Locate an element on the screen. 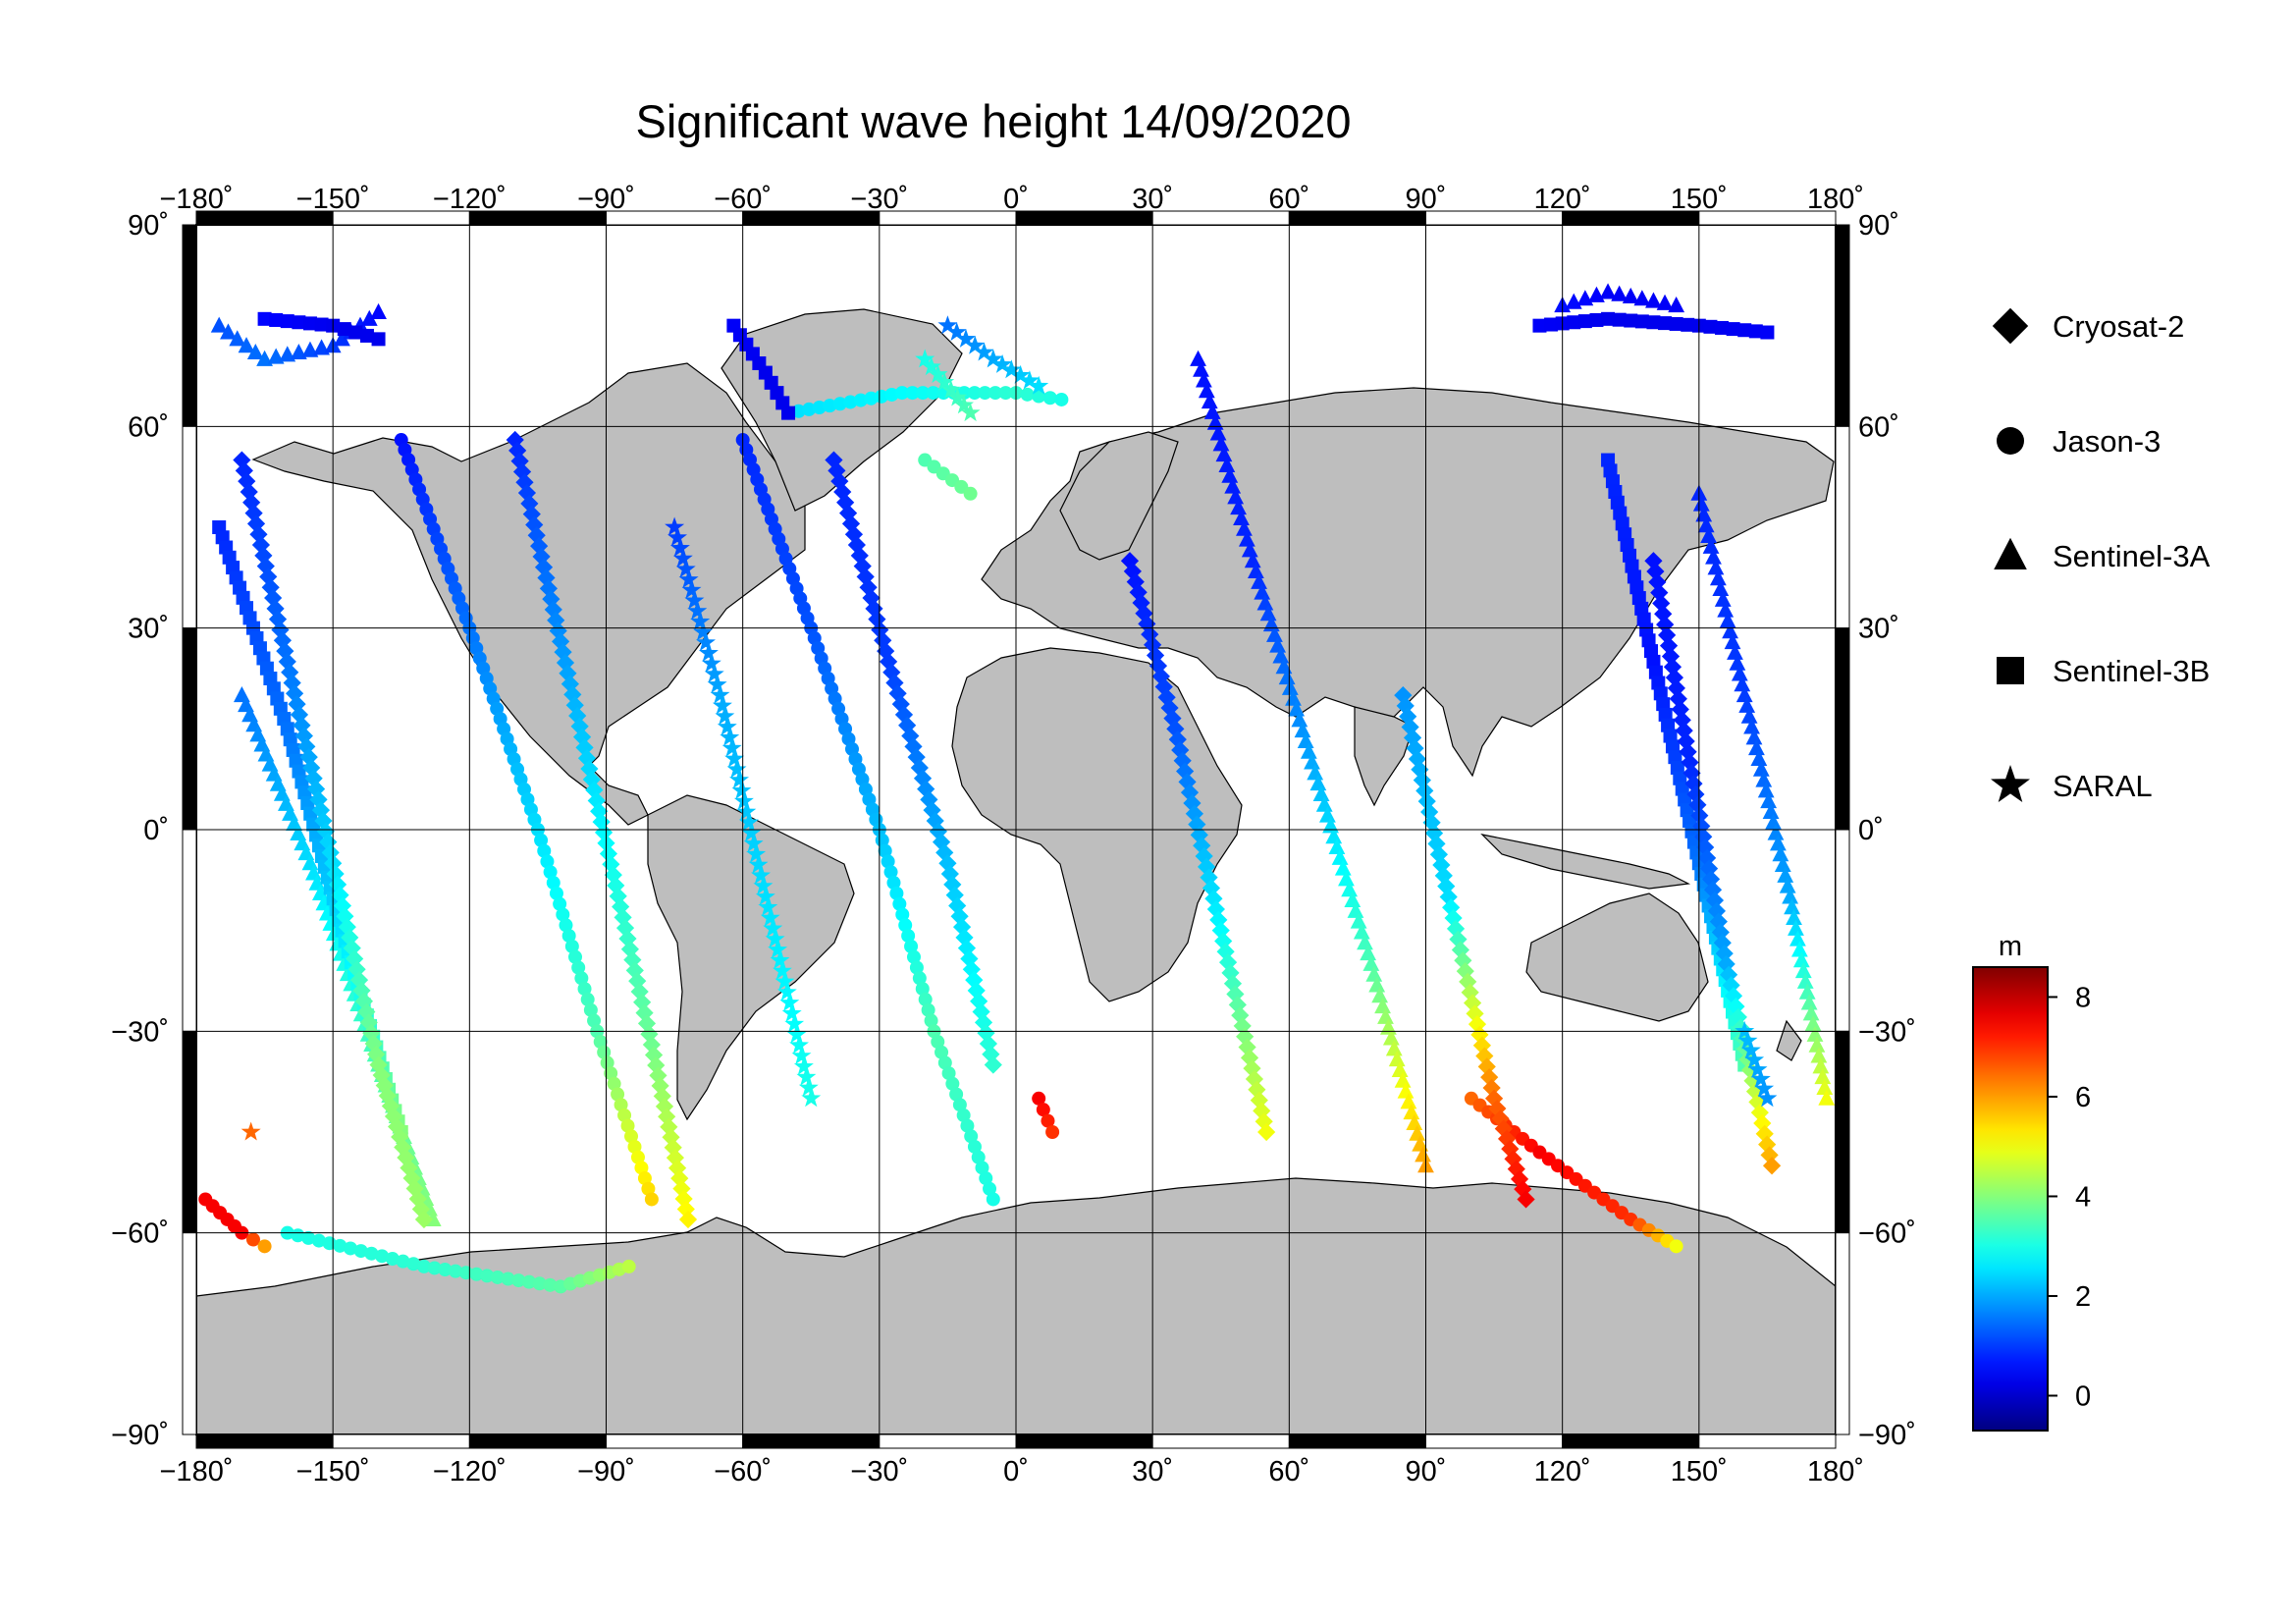 Image resolution: width=2296 pixels, height=1623 pixels. lon-tick-label-top: 150˚ is located at coordinates (1699, 200).